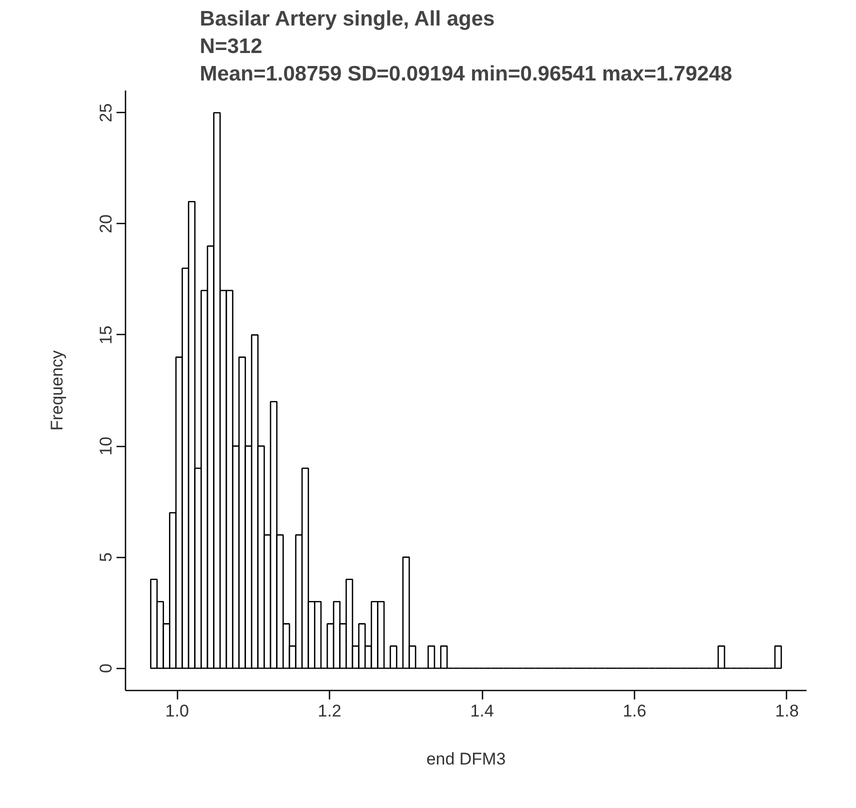 The width and height of the screenshot is (856, 808). Describe the element at coordinates (177, 711) in the screenshot. I see `x-tick-label: 1.0` at that location.